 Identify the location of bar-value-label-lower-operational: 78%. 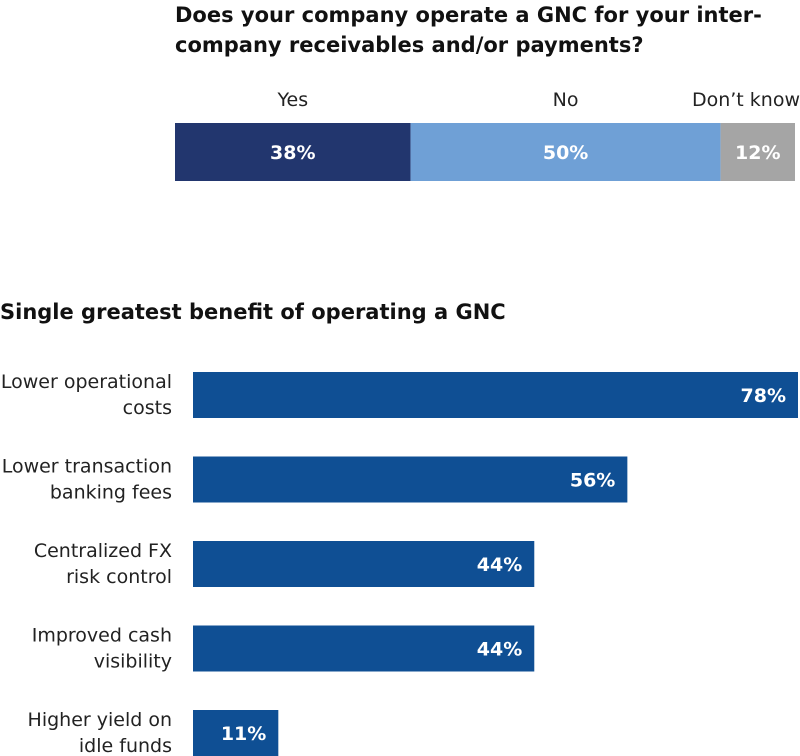
(763, 396).